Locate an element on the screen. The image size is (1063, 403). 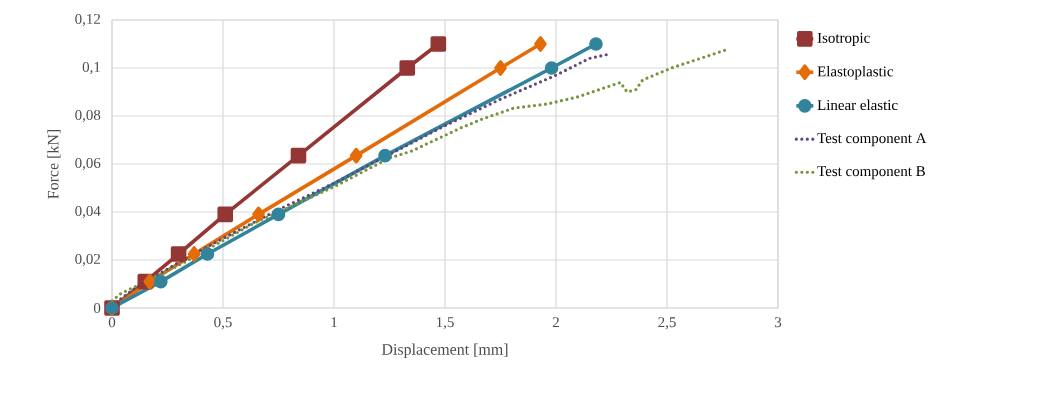
x-tick-label: 0 is located at coordinates (112, 322).